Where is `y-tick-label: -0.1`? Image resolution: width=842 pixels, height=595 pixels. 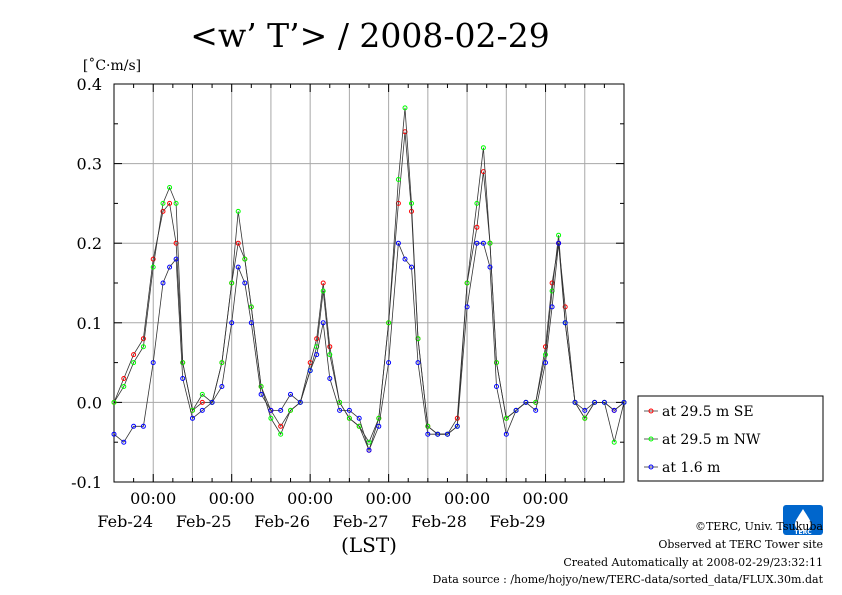 y-tick-label: -0.1 is located at coordinates (86, 482).